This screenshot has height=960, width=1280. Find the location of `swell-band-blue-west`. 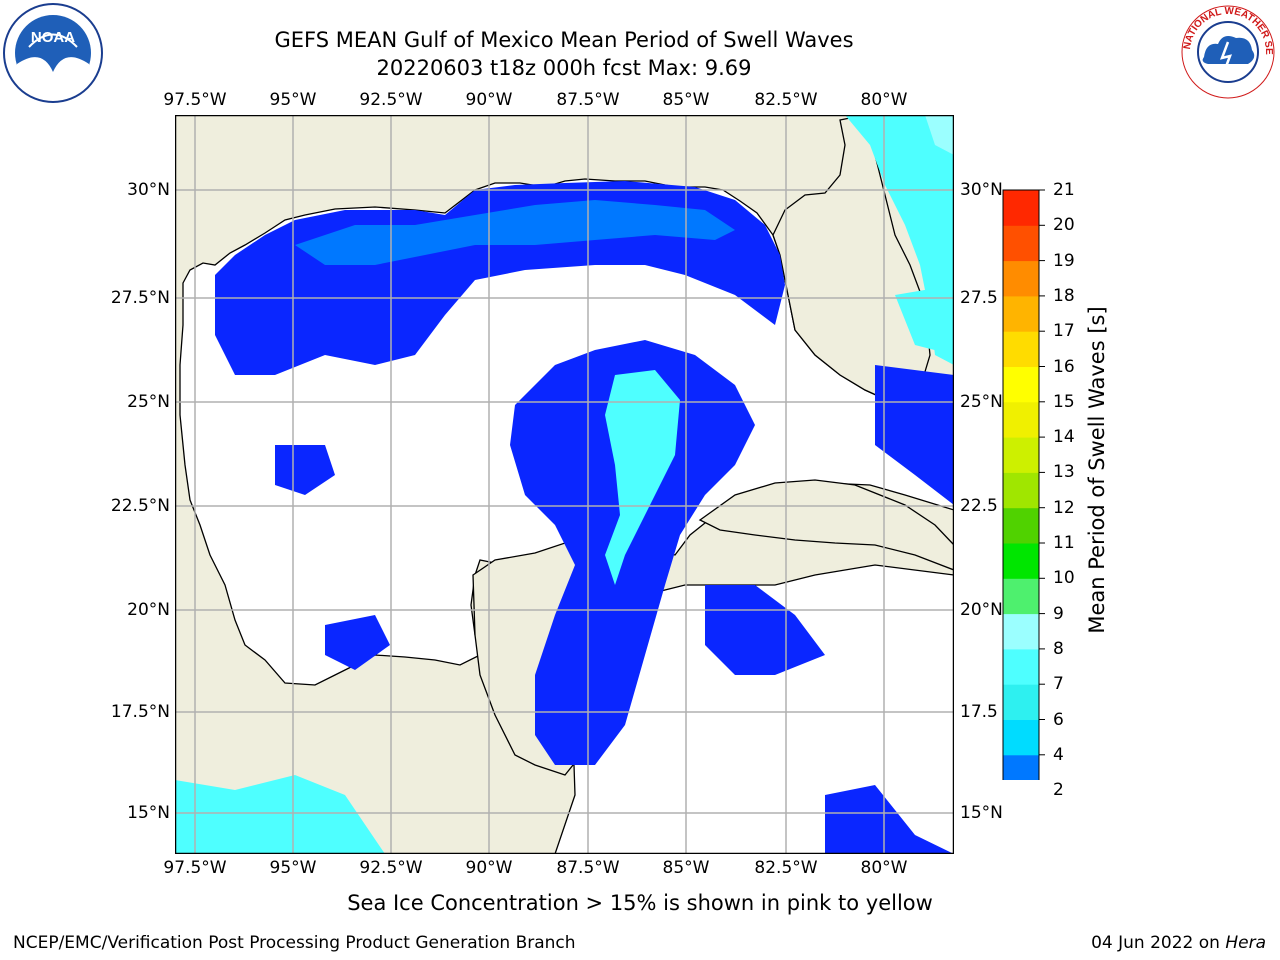

swell-band-blue-west is located at coordinates (305, 470).